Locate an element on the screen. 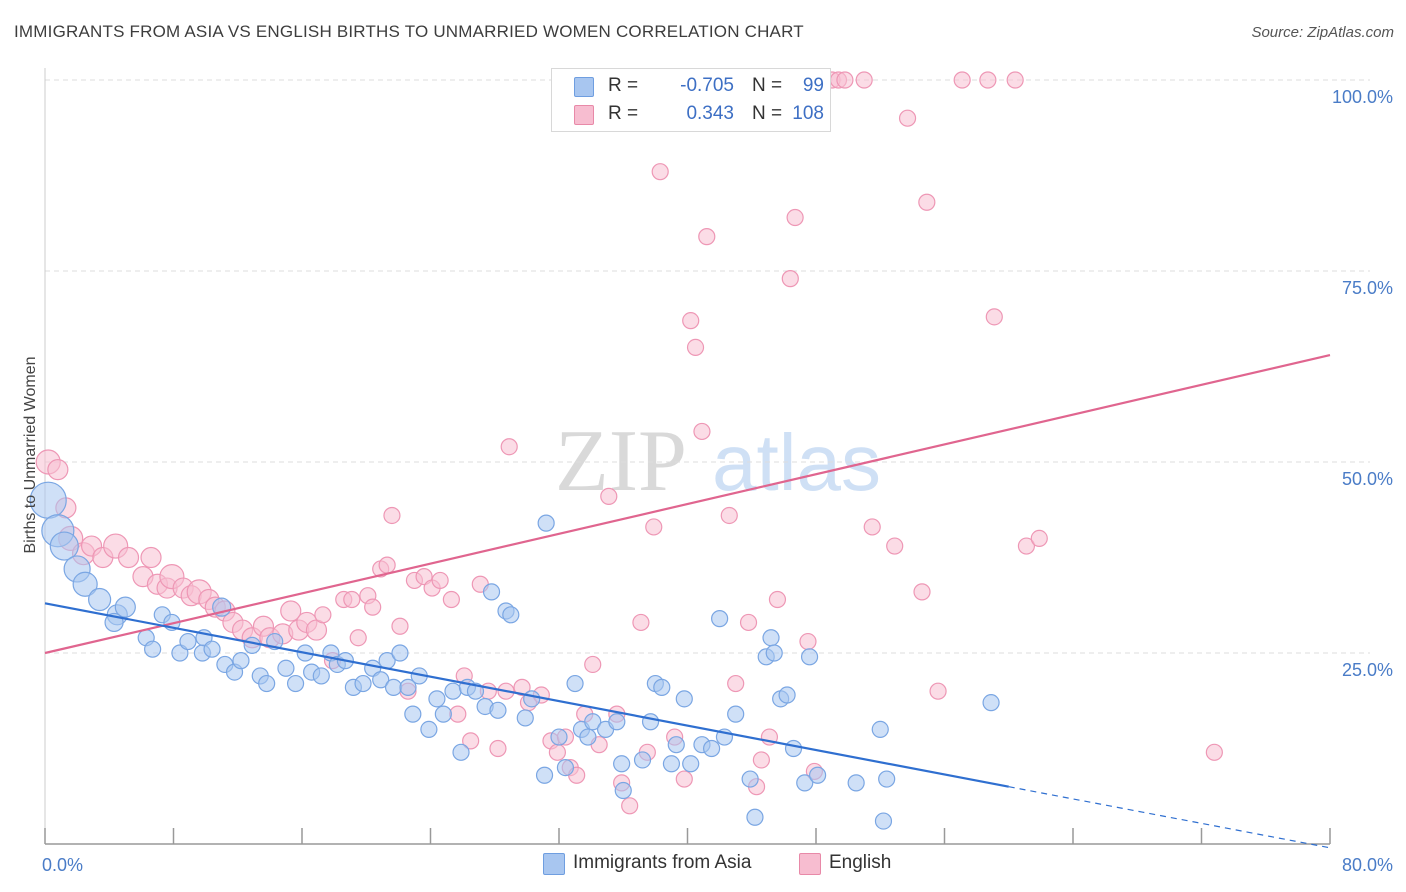  legend-n-label: N = is located at coordinates (767, 85).